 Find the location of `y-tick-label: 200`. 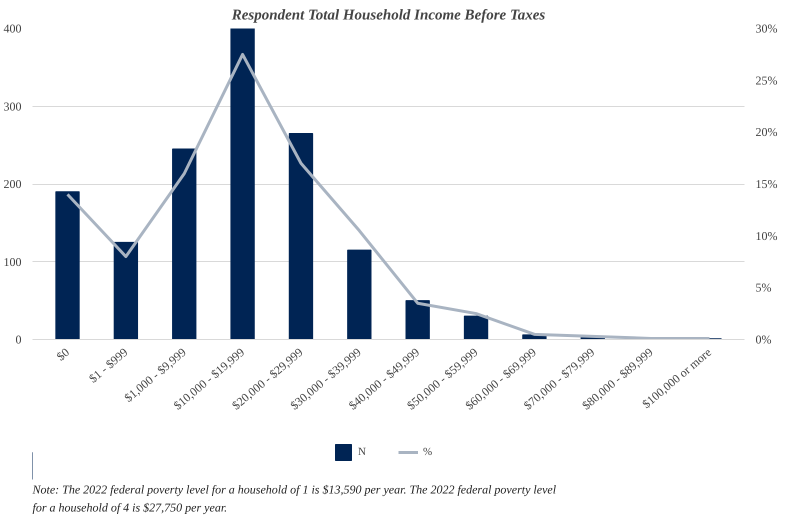

y-tick-label: 200 is located at coordinates (13, 184).